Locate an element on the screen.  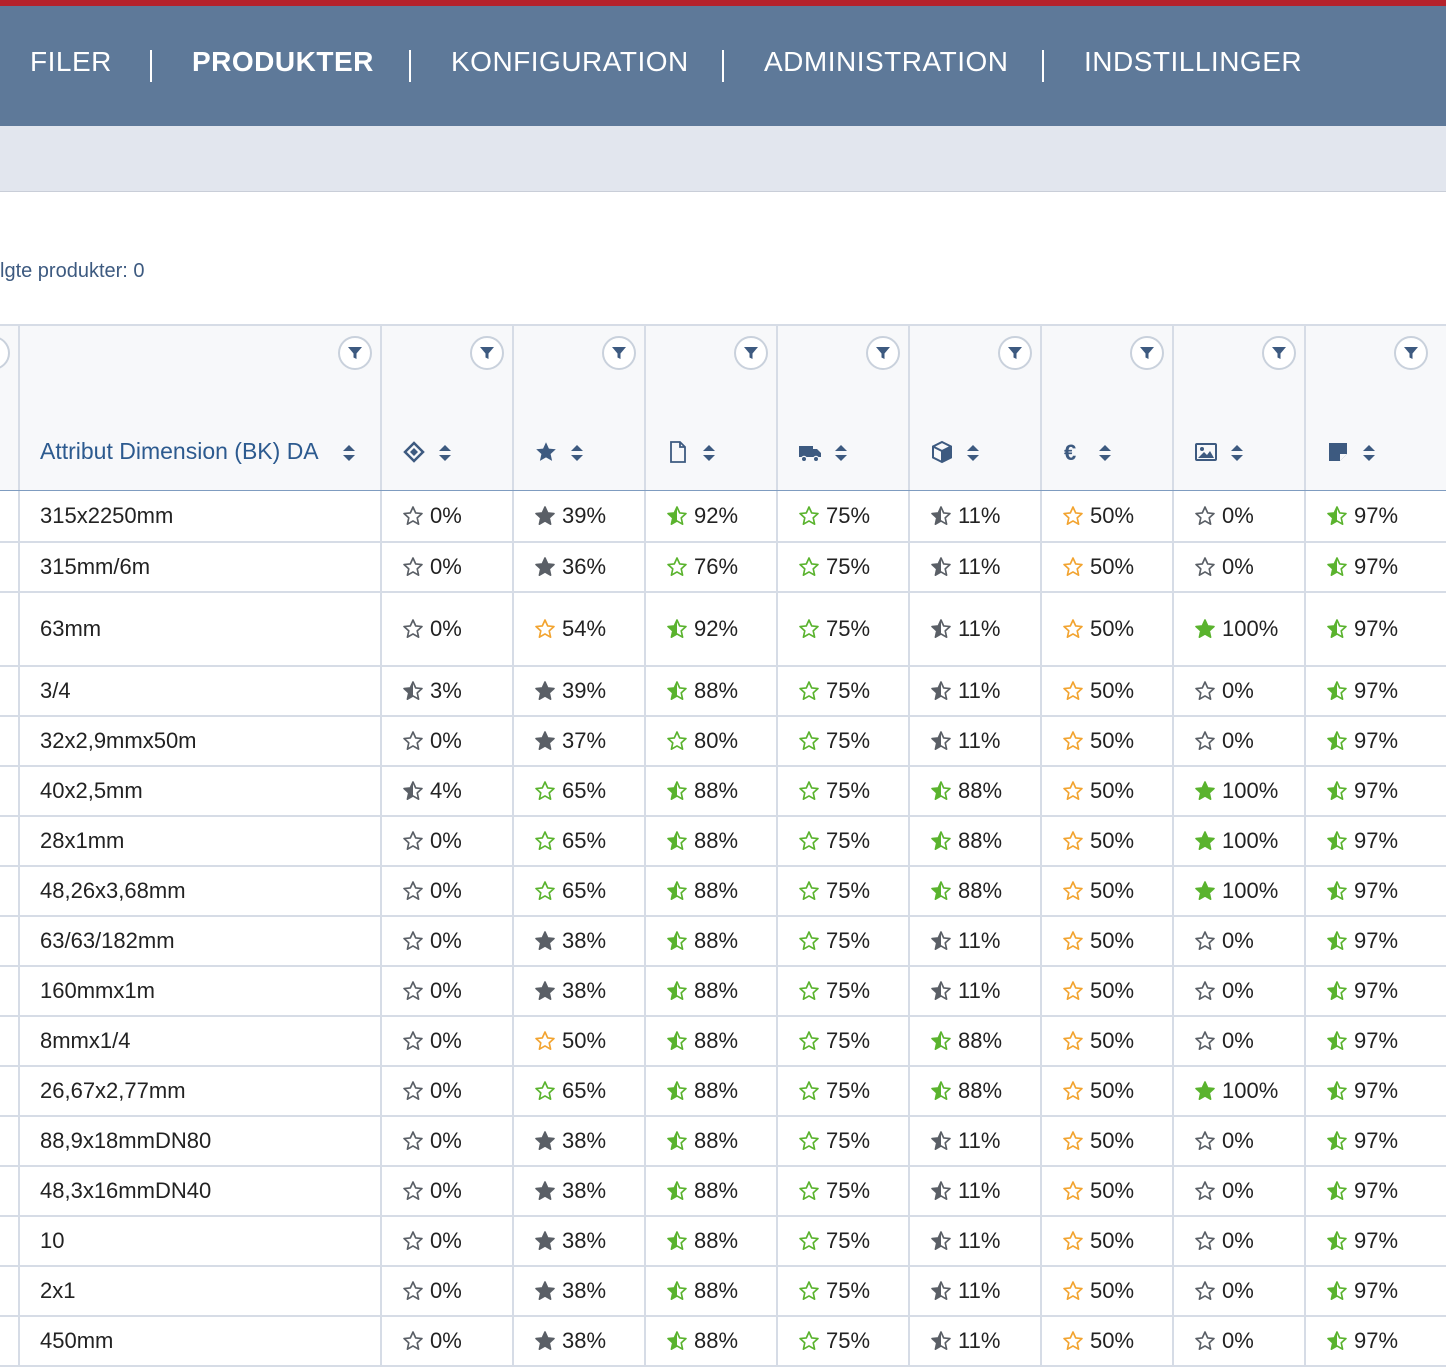
column-header-tags is located at coordinates (446, 407).